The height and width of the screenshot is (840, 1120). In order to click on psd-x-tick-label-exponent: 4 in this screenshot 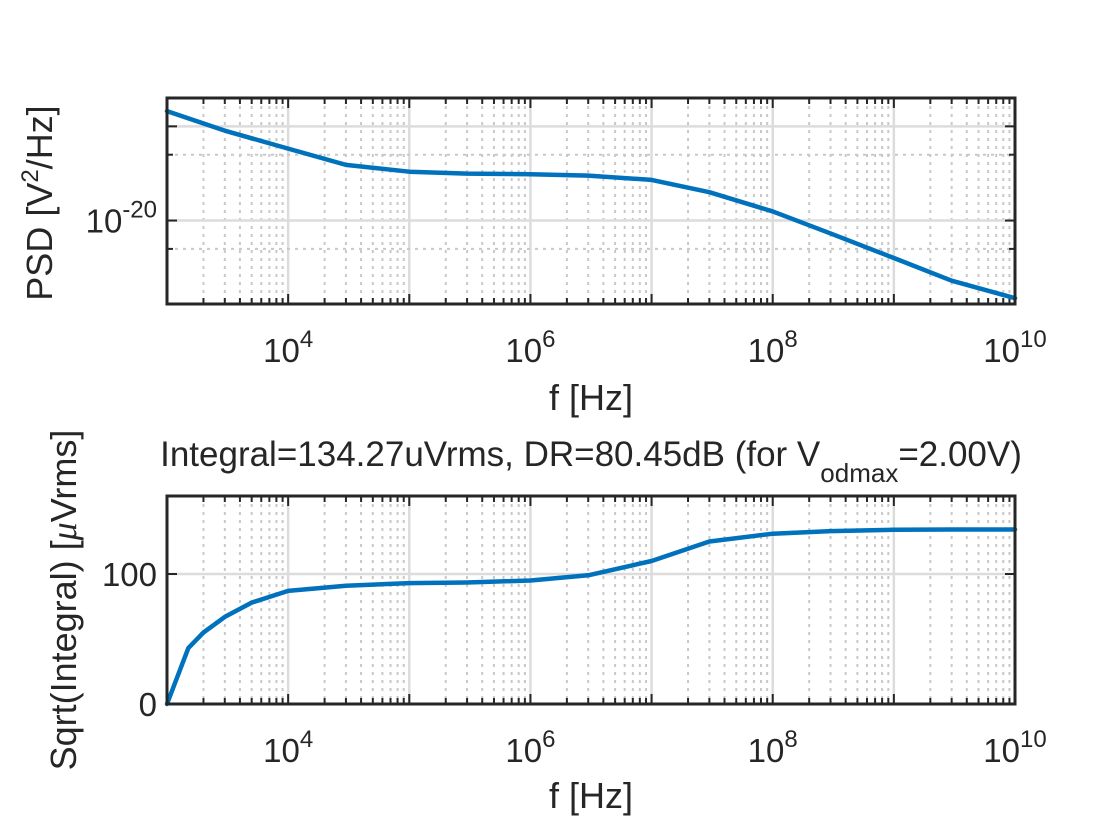, I will do `click(306, 339)`.